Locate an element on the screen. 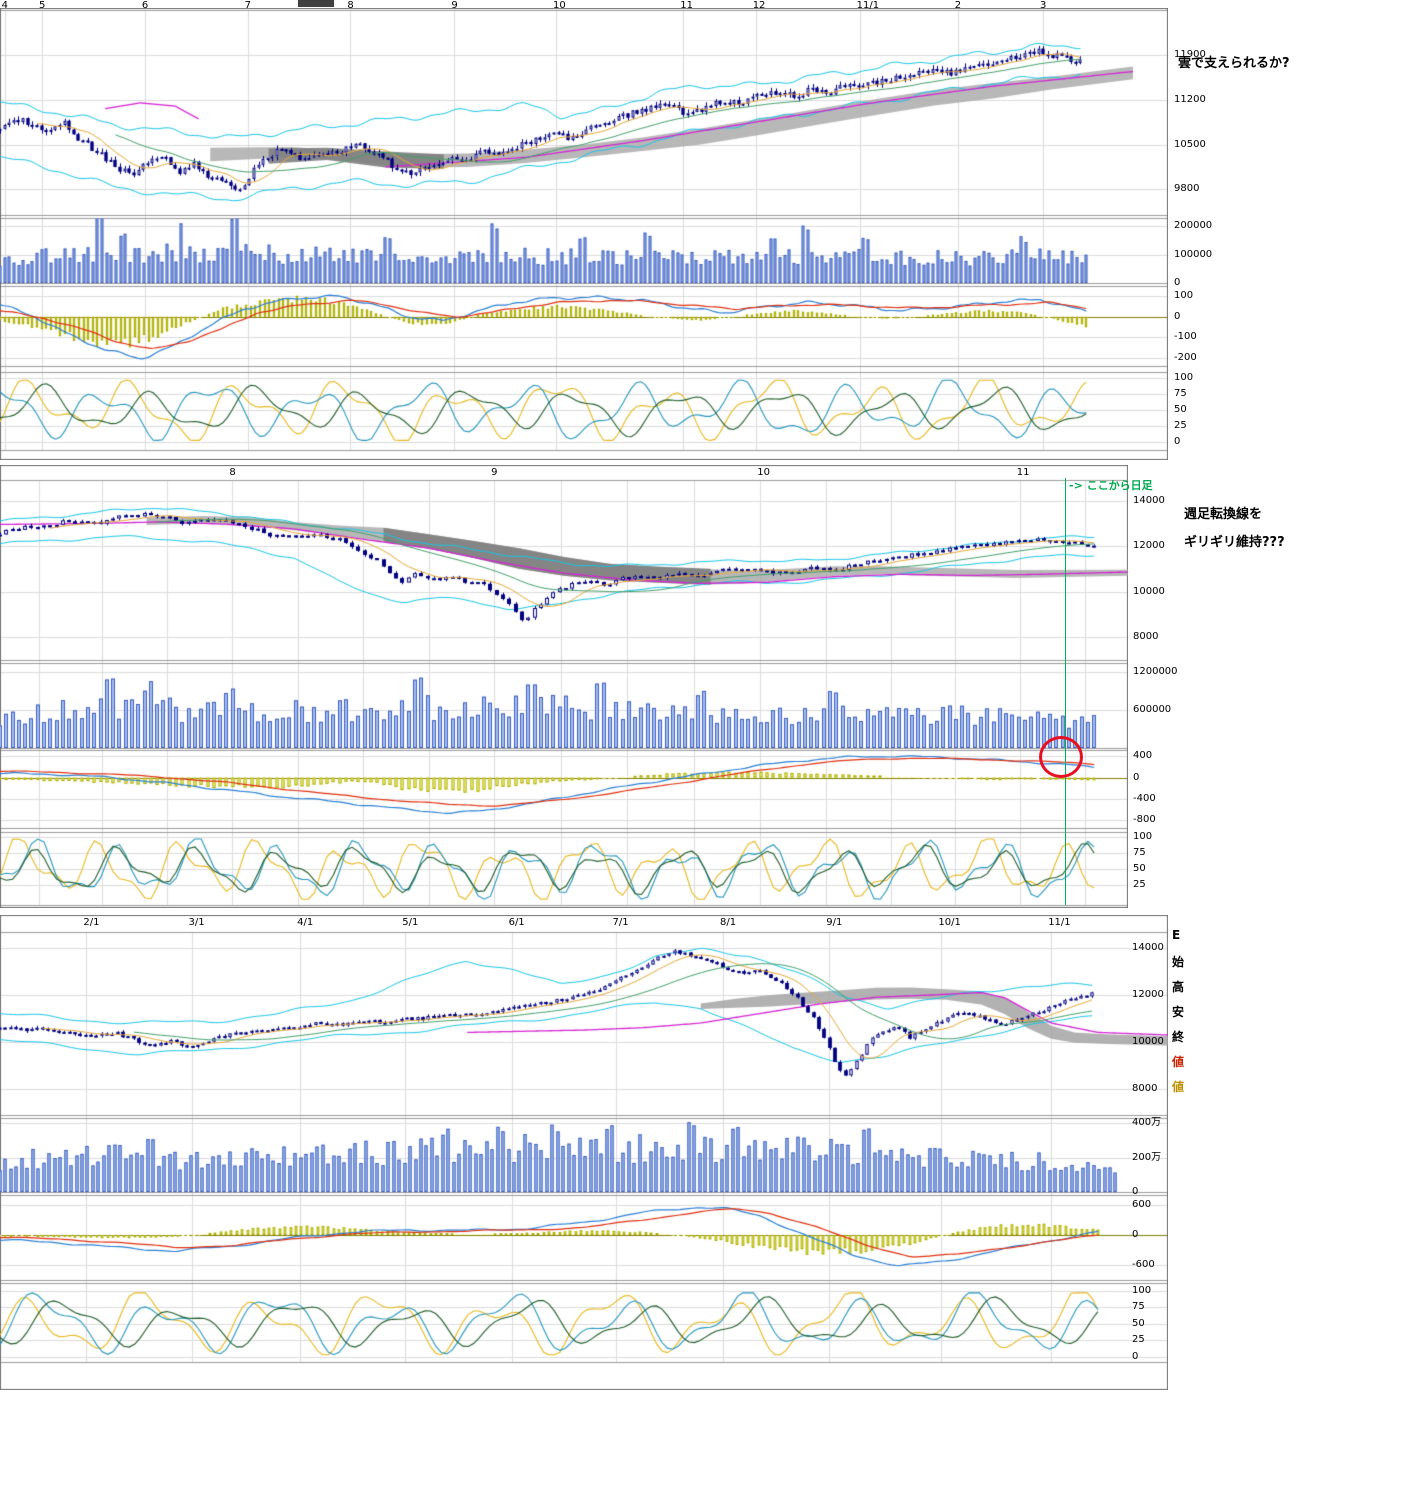 Image resolution: width=1404 pixels, height=1512 pixels. y-axis-label-macd: 600 is located at coordinates (1142, 1204).